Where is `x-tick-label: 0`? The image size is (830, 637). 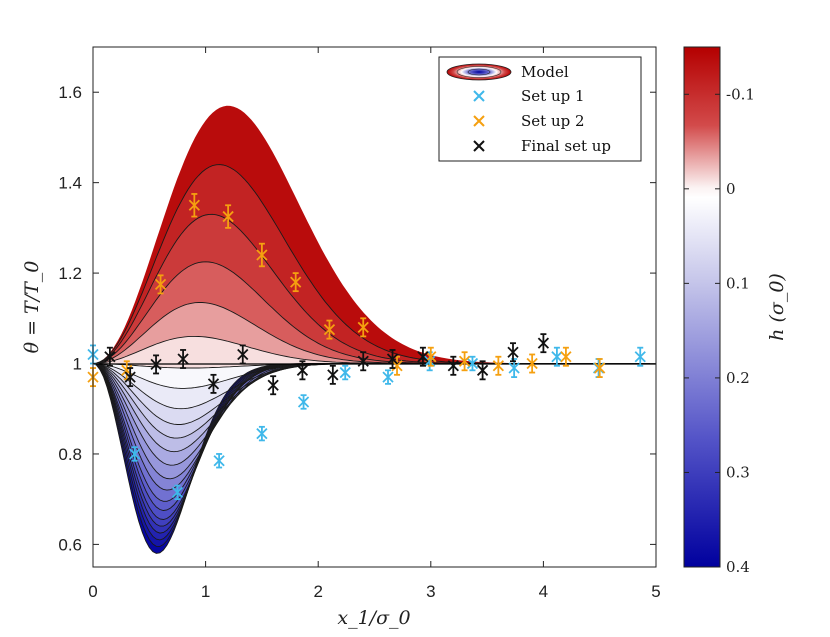
x-tick-label: 0 is located at coordinates (92, 591).